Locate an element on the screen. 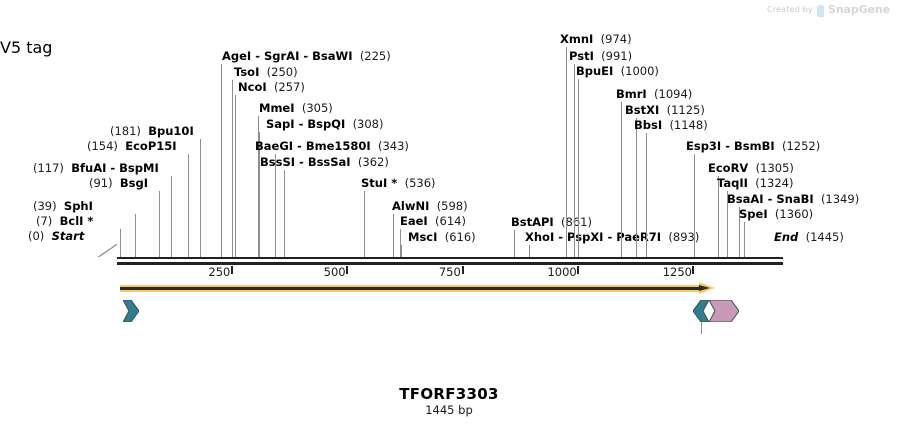 This screenshot has height=427, width=898. restriction-site-label: SpeI (1360) is located at coordinates (776, 214).